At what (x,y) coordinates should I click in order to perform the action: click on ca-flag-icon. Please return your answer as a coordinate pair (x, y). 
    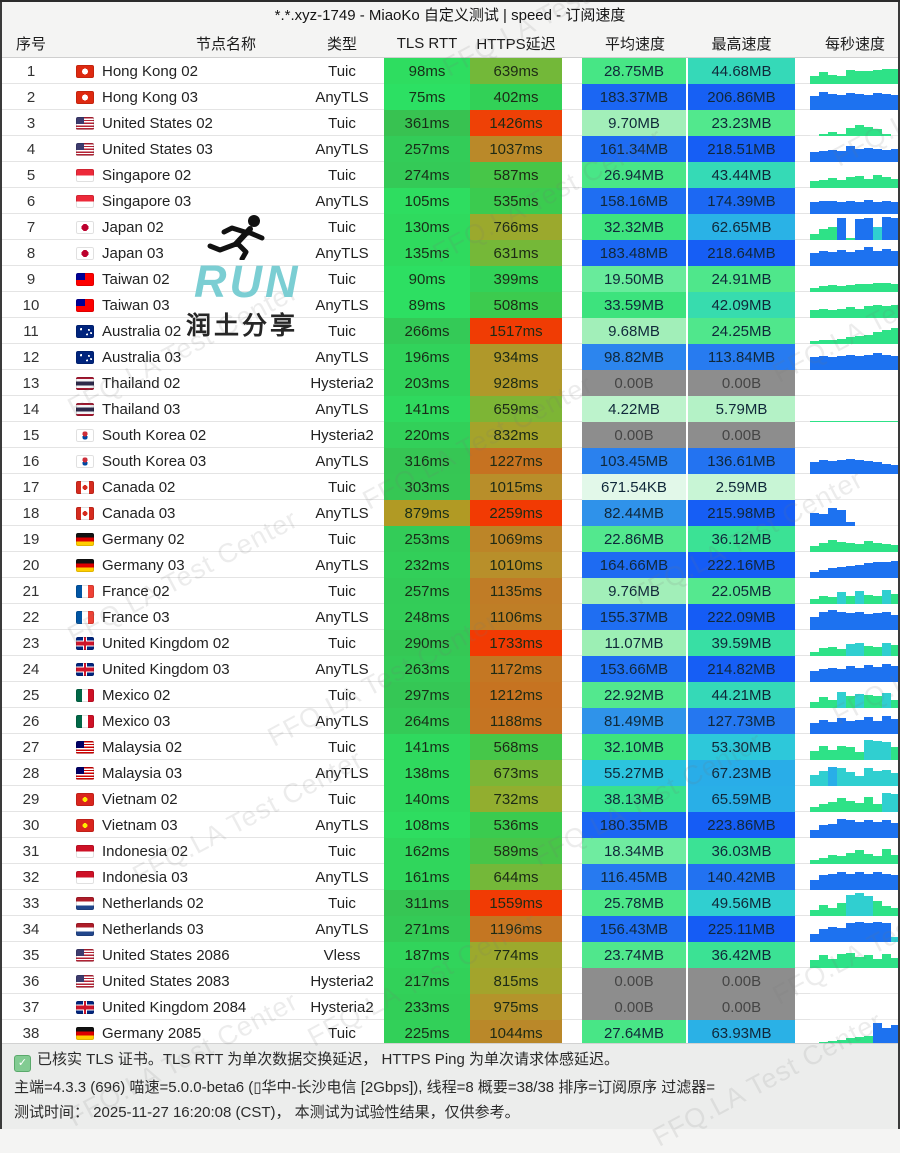
    Looking at the image, I should click on (85, 487).